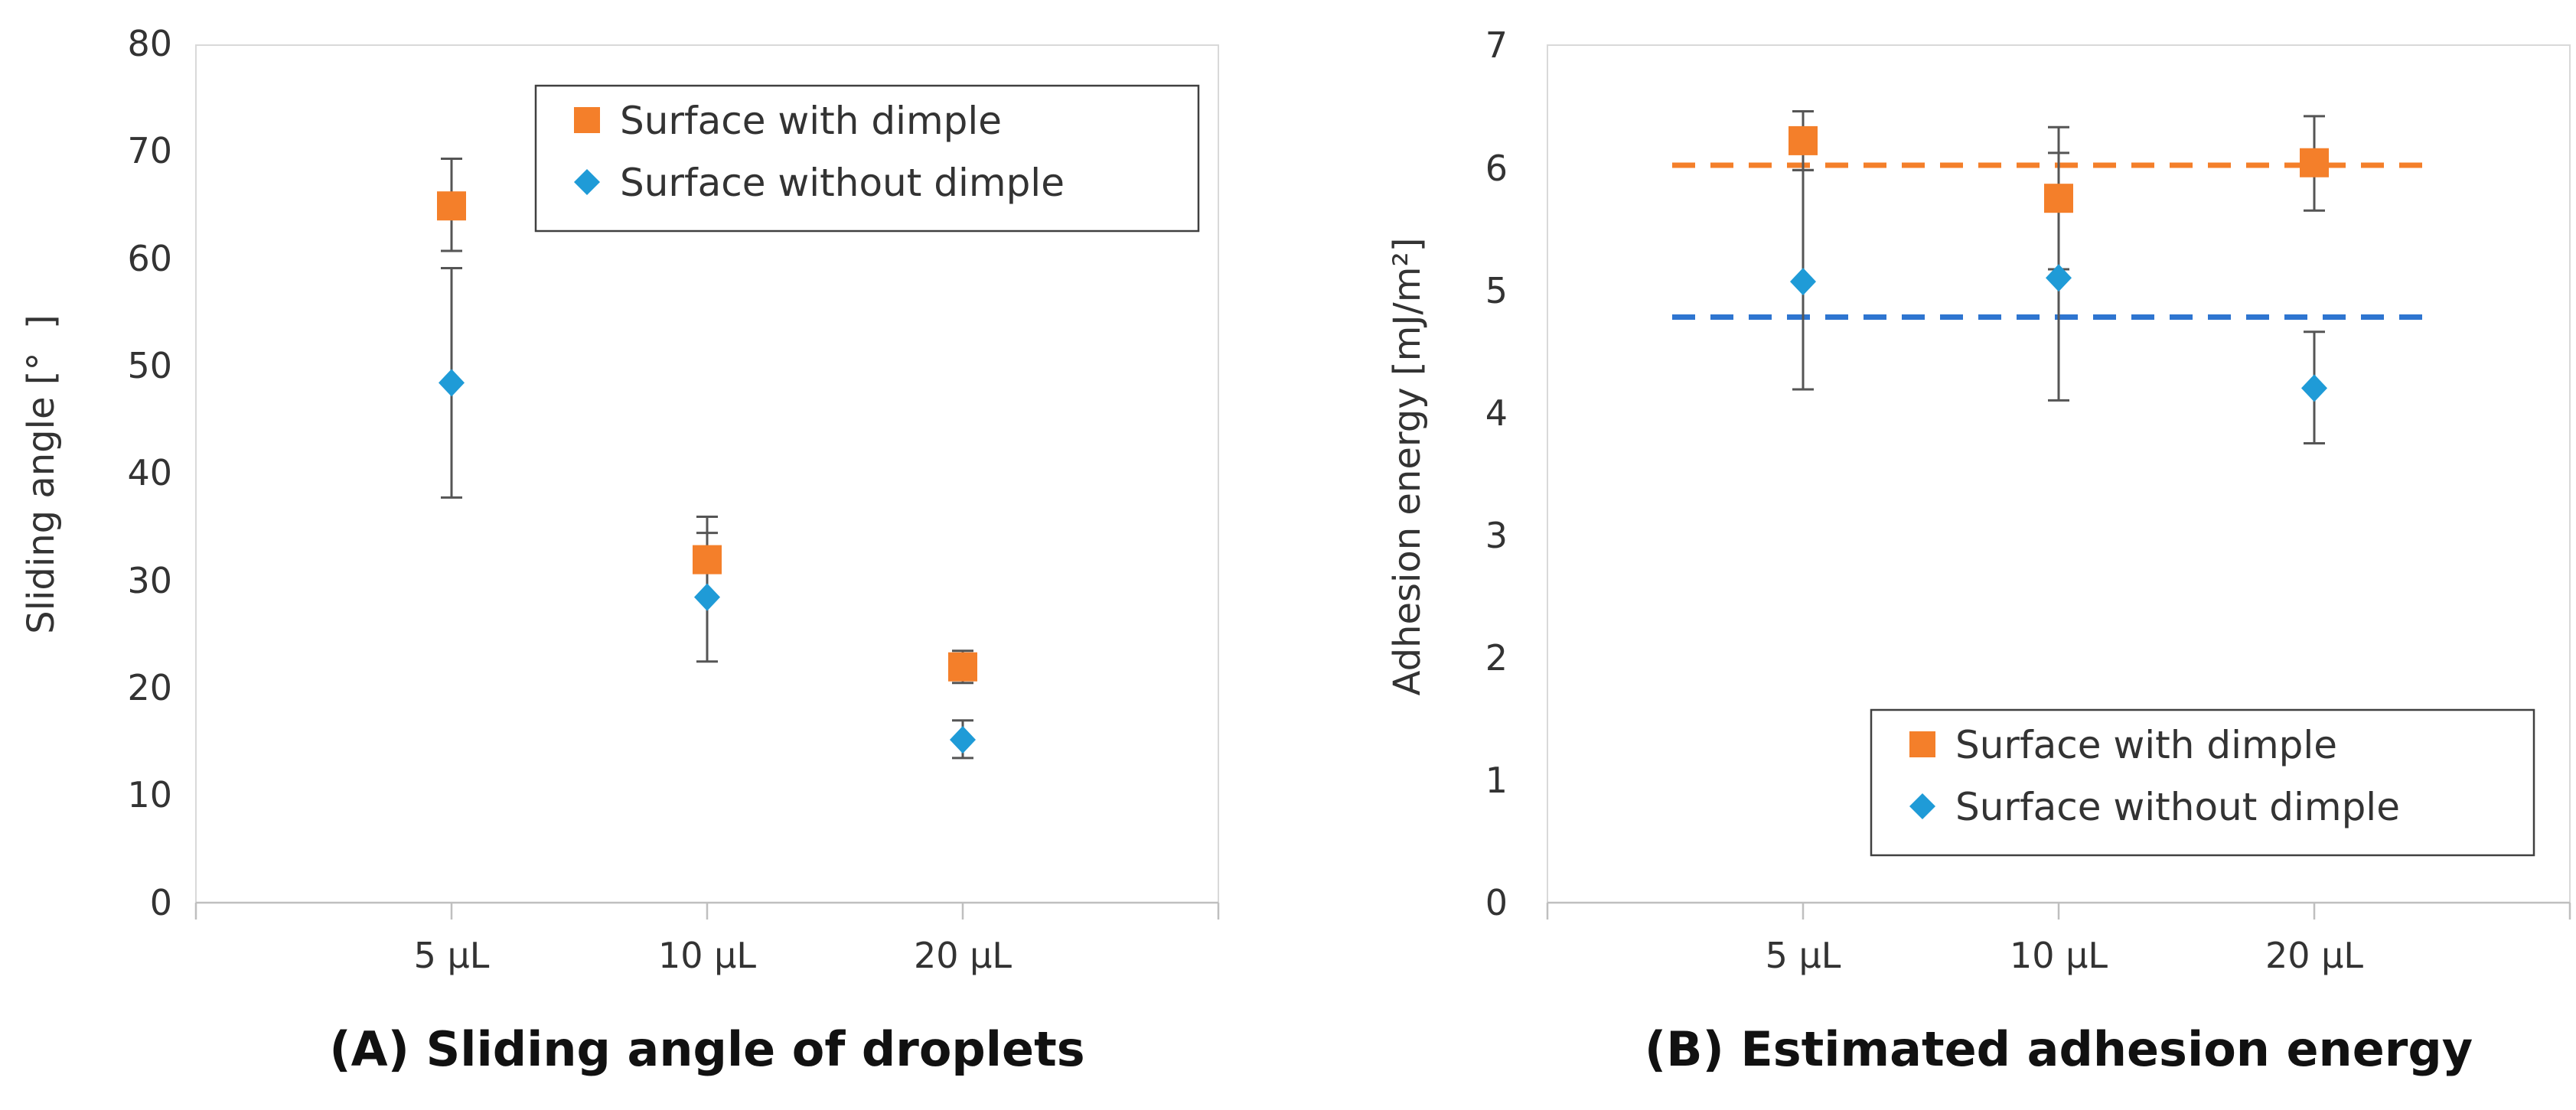 This screenshot has width=2576, height=1110. What do you see at coordinates (41, 474) in the screenshot?
I see `y-axis-label-a: Sliding angle [° ]` at bounding box center [41, 474].